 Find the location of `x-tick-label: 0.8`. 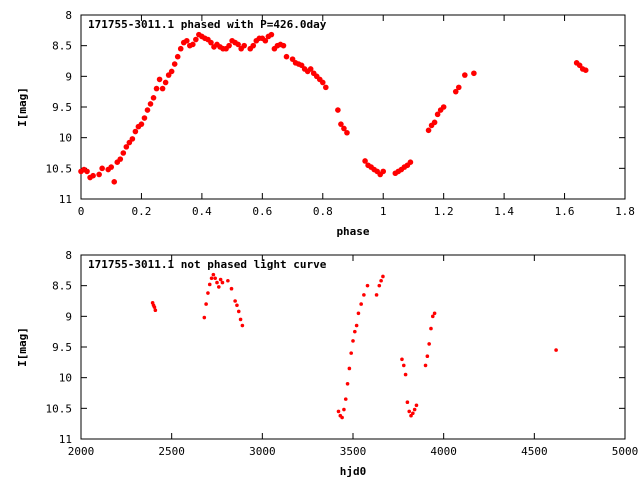

x-tick-label: 0.8 is located at coordinates (323, 211).